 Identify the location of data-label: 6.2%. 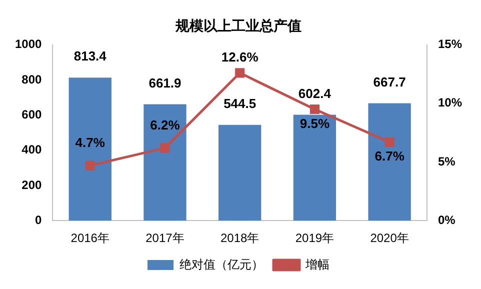
(165, 125).